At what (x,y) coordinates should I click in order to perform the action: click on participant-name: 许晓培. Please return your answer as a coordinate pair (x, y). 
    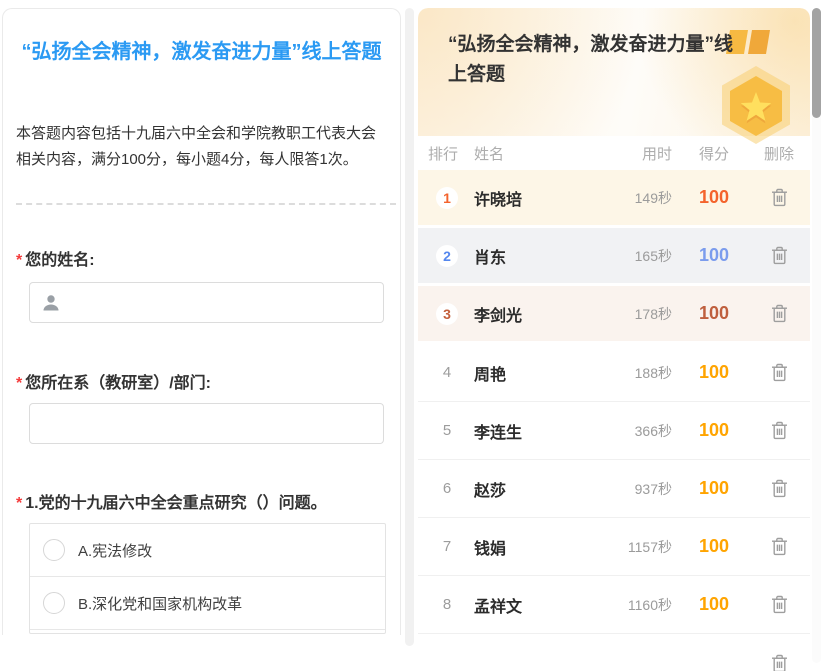
    Looking at the image, I should click on (498, 200).